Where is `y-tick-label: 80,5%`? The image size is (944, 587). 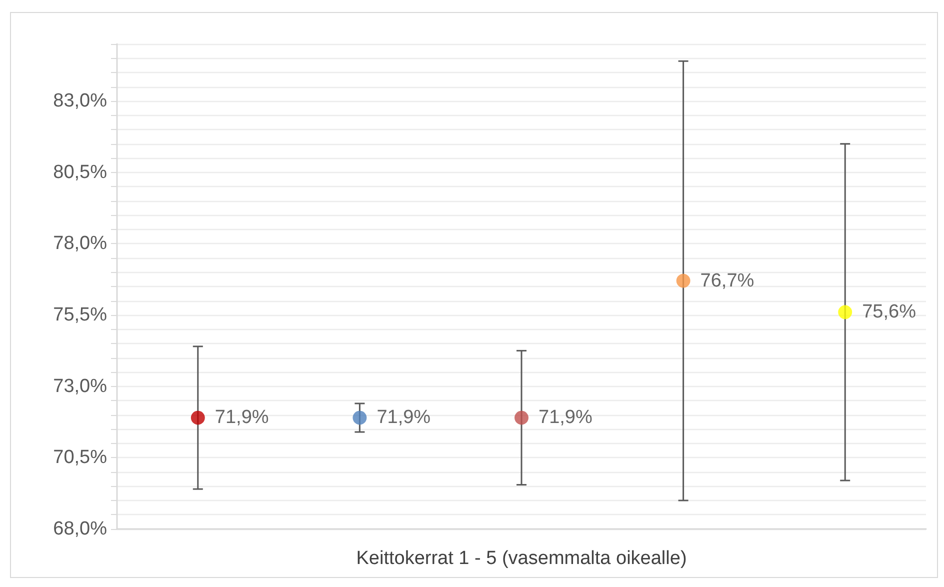
y-tick-label: 80,5% is located at coordinates (80, 172).